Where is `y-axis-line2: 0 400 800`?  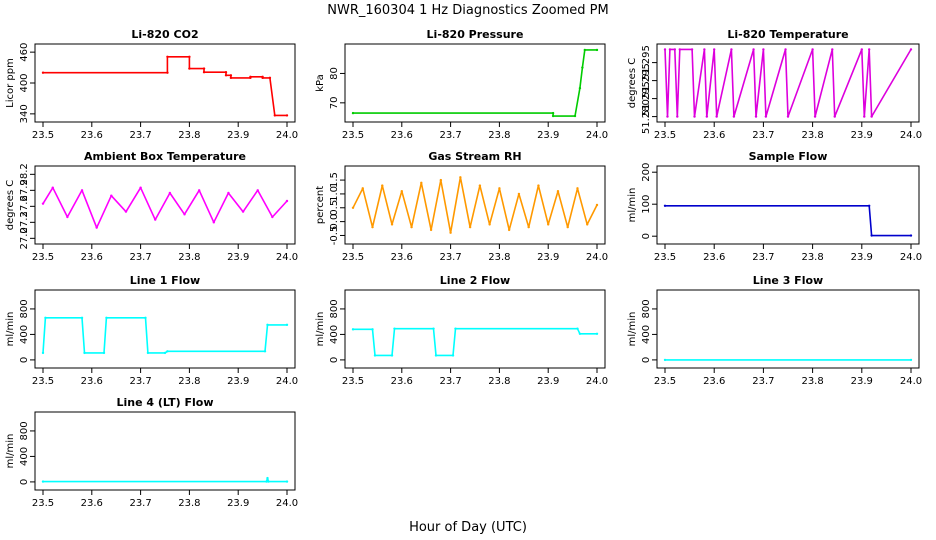
y-axis-line2: 0 400 800 is located at coordinates (337, 331).